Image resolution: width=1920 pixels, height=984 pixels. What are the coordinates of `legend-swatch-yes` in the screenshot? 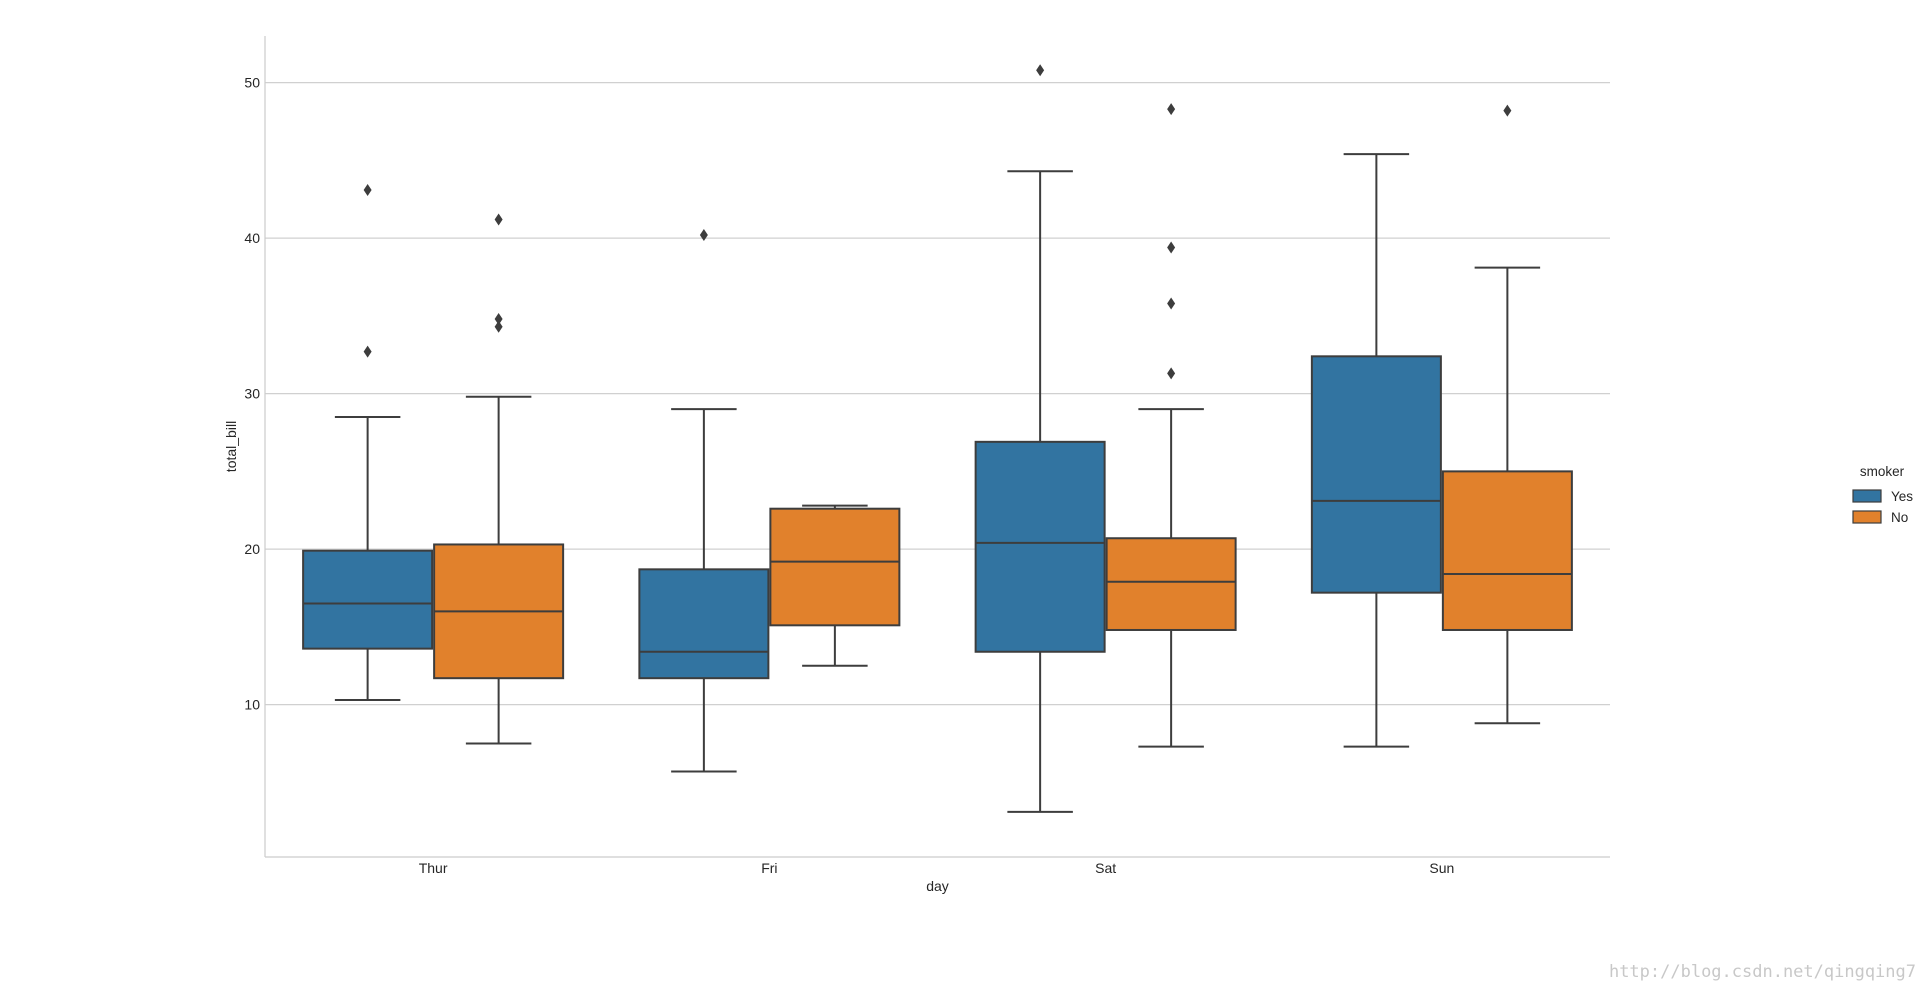 It's located at (1867, 496).